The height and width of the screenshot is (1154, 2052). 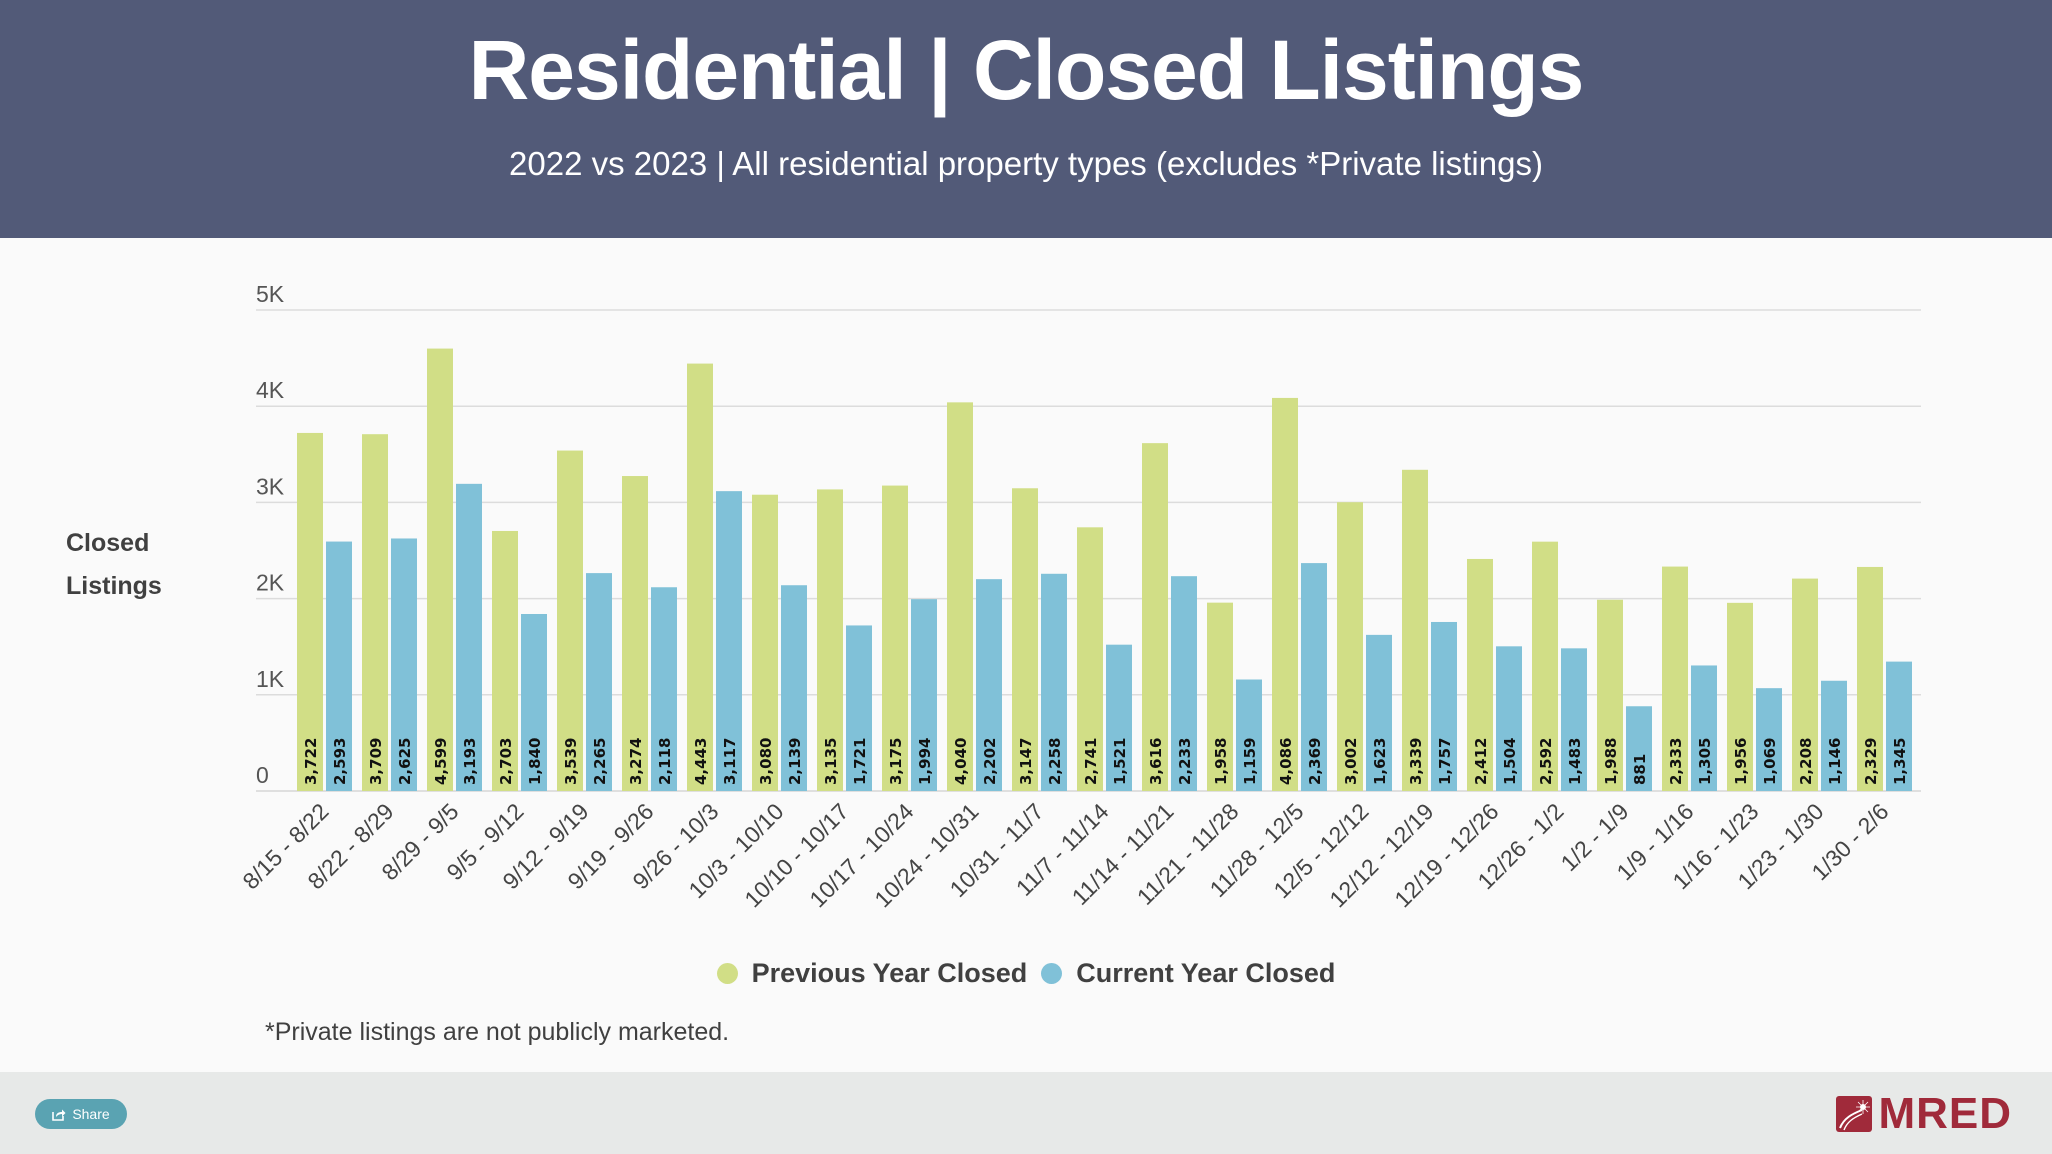 I want to click on data-label: 1,146, so click(x=1835, y=761).